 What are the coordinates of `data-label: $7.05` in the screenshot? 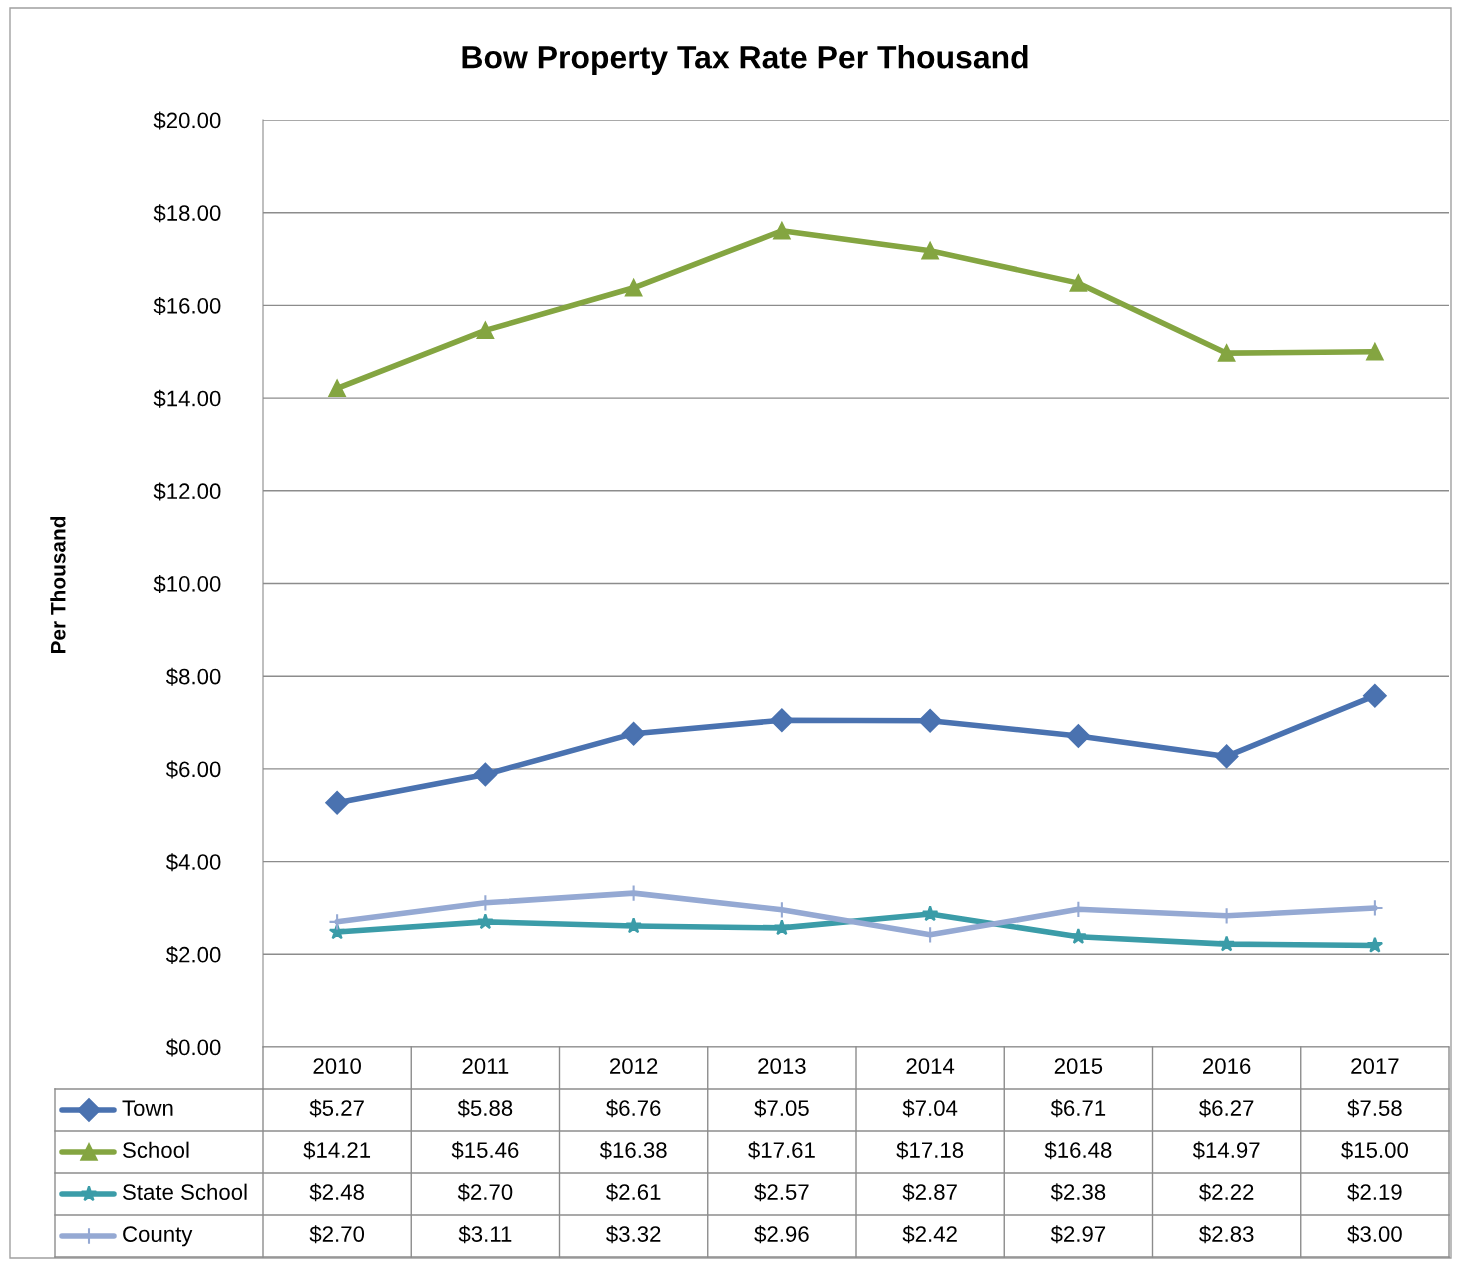 It's located at (781, 1108).